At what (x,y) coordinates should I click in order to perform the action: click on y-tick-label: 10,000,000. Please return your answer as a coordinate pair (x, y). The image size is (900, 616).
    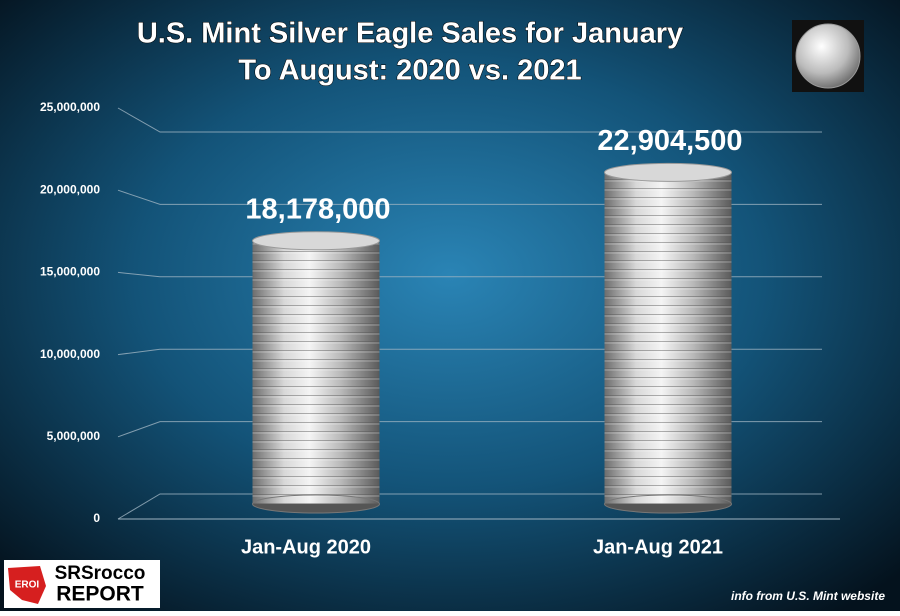
    Looking at the image, I should click on (70, 354).